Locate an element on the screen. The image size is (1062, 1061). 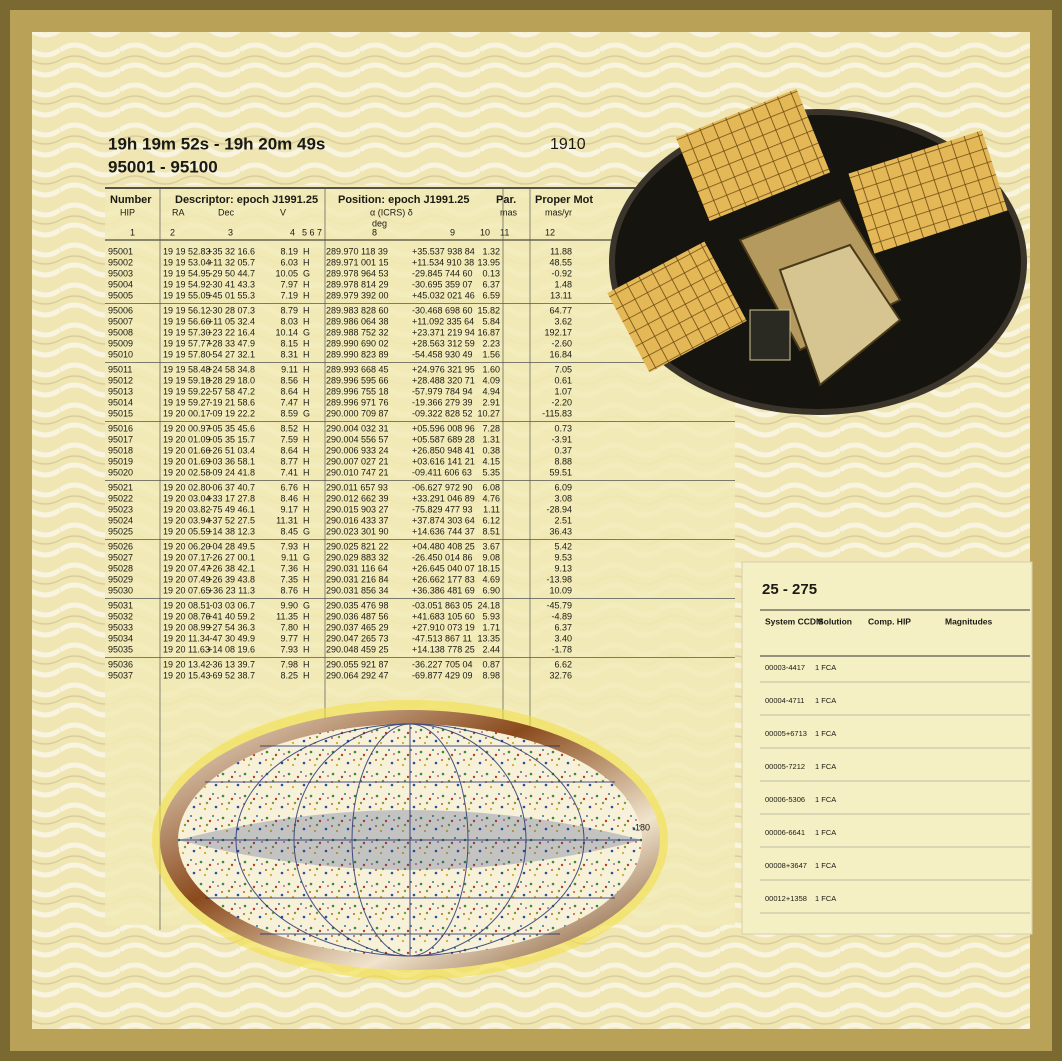
proper-motion: -115.83 is located at coordinates (557, 413).